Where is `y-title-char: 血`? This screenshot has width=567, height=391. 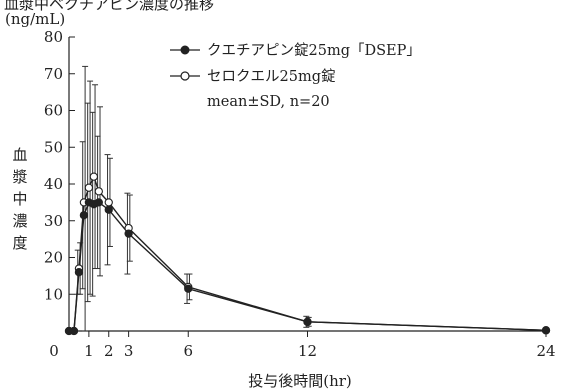 y-title-char: 血 is located at coordinates (19, 155).